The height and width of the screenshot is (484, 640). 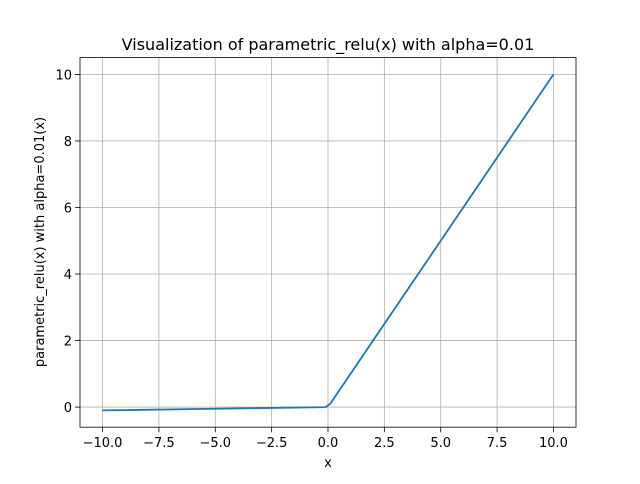 What do you see at coordinates (497, 443) in the screenshot?
I see `x-tick-label: 7.5` at bounding box center [497, 443].